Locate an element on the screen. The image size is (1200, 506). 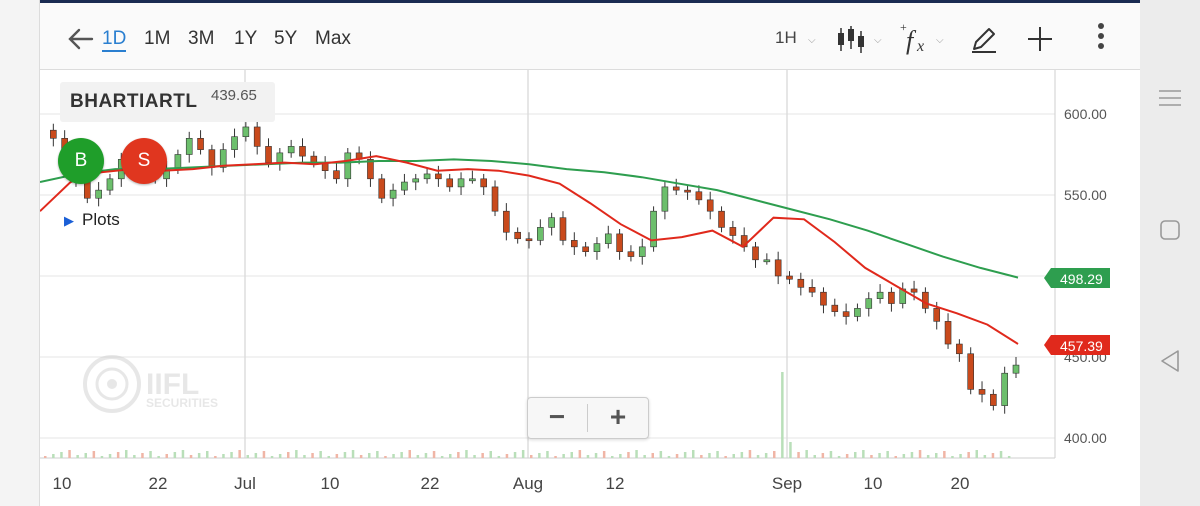
y-tick-label: 400.00 is located at coordinates (1085, 438).